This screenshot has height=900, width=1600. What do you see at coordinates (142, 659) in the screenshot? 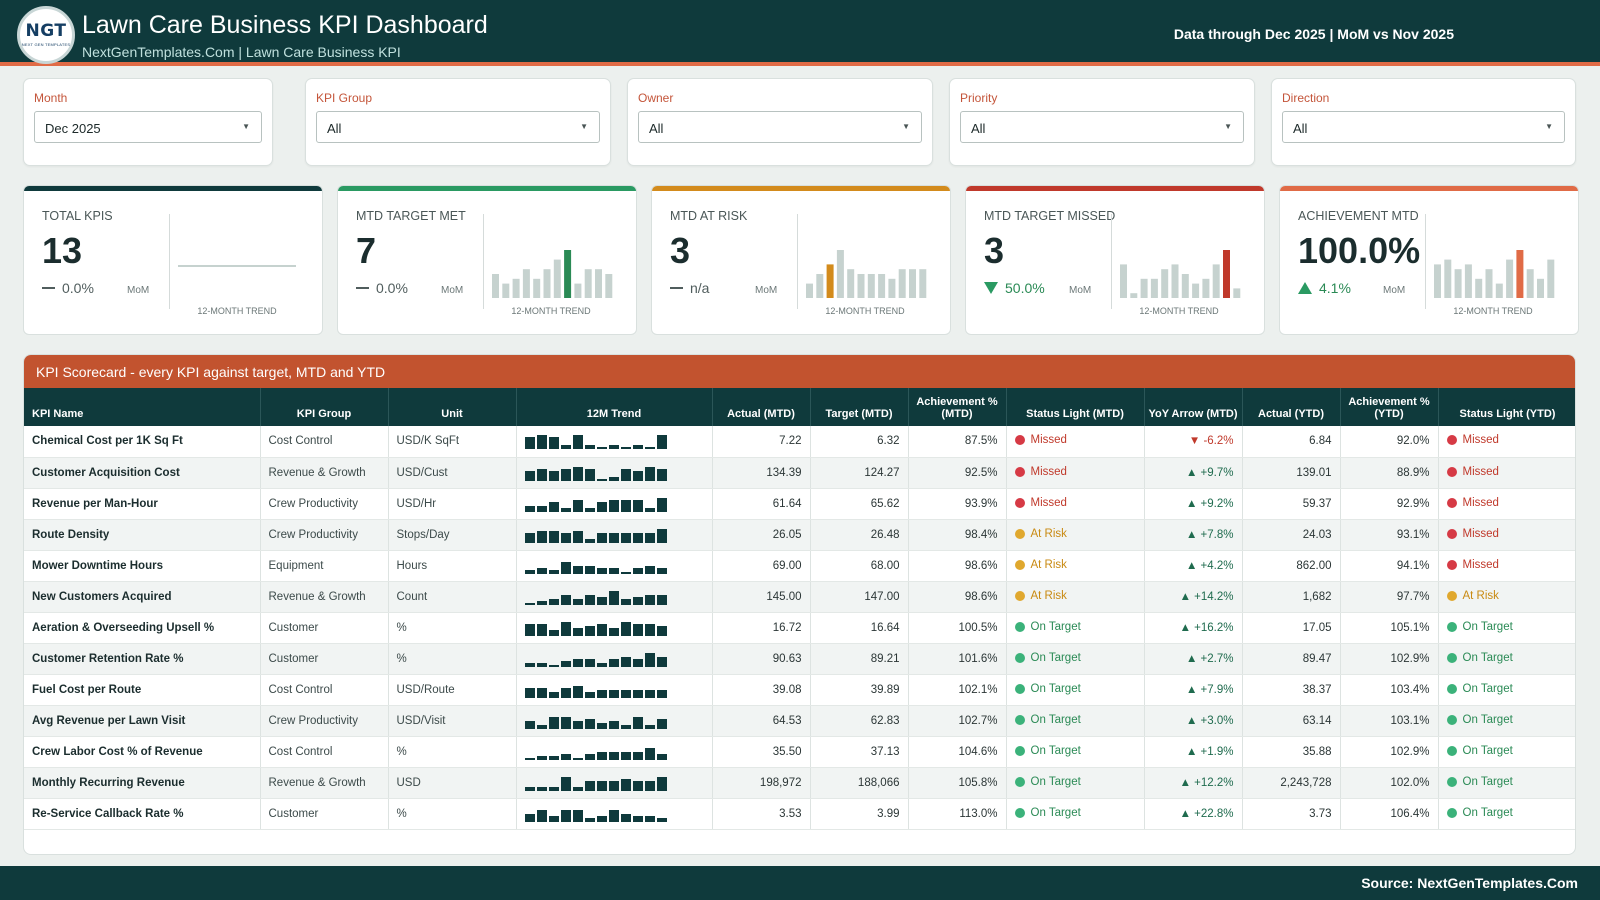
I see `kpi-name-cell: Customer Retention Rate %` at bounding box center [142, 659].